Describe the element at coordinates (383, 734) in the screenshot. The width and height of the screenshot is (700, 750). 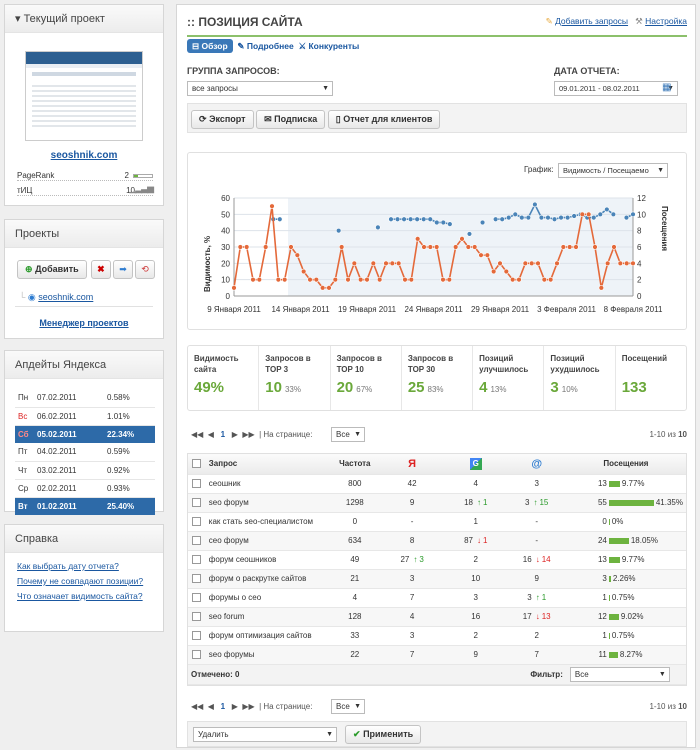
I see `apply-button: ✔ Применить` at that location.